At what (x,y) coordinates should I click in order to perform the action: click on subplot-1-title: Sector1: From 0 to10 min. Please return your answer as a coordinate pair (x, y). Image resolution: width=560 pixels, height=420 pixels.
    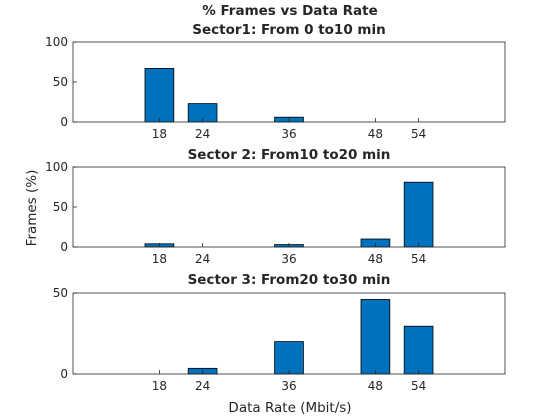
    Looking at the image, I should click on (288, 30).